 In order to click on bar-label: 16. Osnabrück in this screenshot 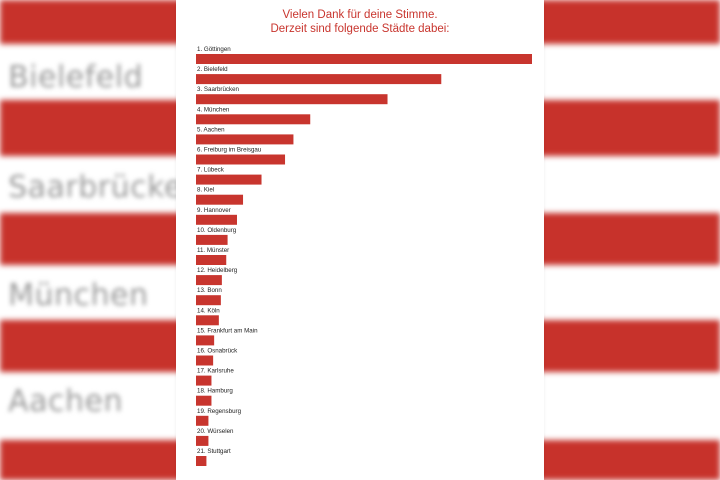, I will do `click(217, 351)`.